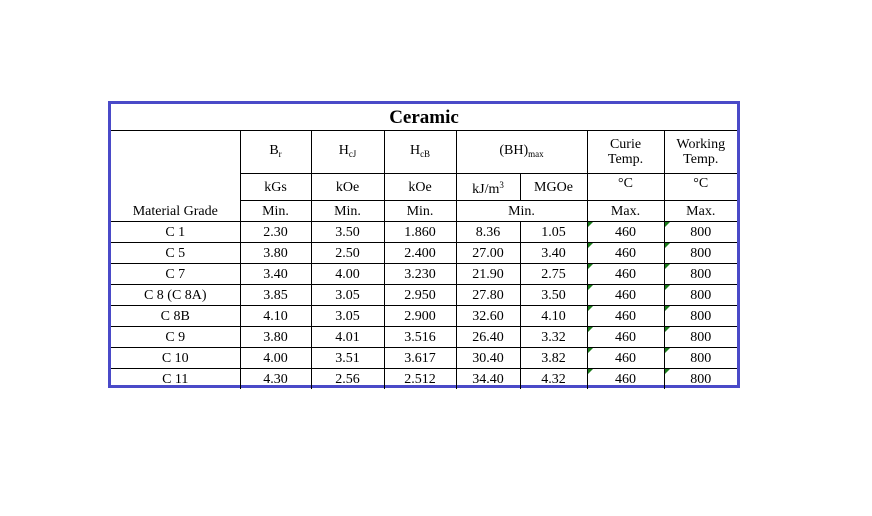  I want to click on working-unit: °C, so click(700, 187).